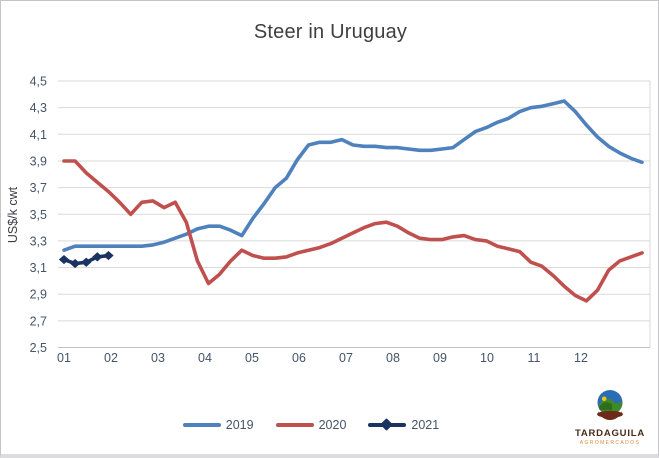 This screenshot has height=458, width=659. Describe the element at coordinates (581, 358) in the screenshot. I see `x-tick-label: 12` at that location.